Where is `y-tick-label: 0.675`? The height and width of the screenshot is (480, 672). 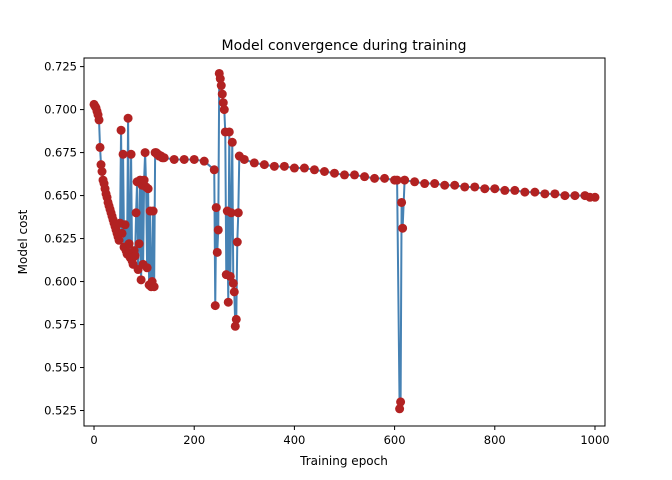
y-tick-label: 0.675 is located at coordinates (60, 153).